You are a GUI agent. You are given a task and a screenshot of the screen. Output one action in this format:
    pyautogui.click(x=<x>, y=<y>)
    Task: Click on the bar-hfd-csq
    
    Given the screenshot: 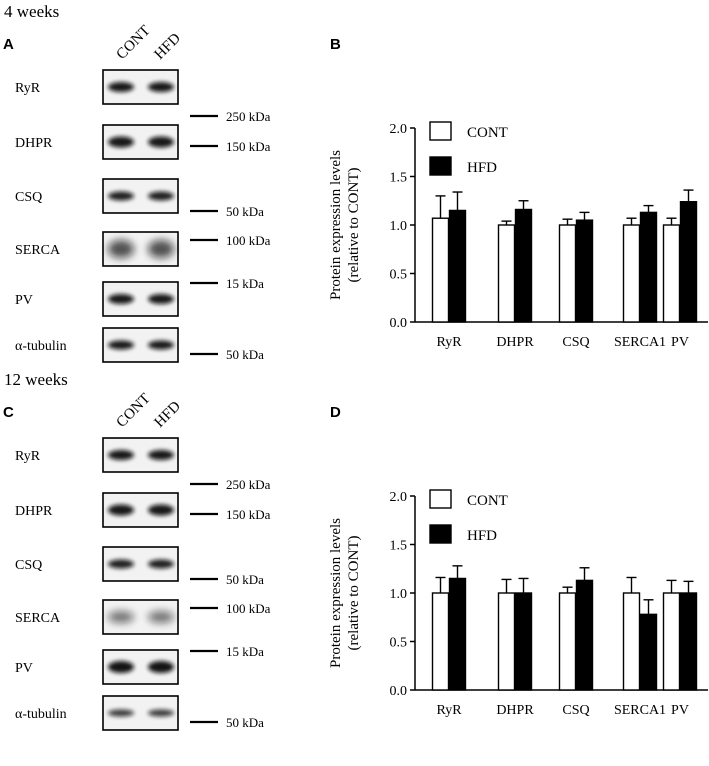 What is the action you would take?
    pyautogui.click(x=584, y=271)
    